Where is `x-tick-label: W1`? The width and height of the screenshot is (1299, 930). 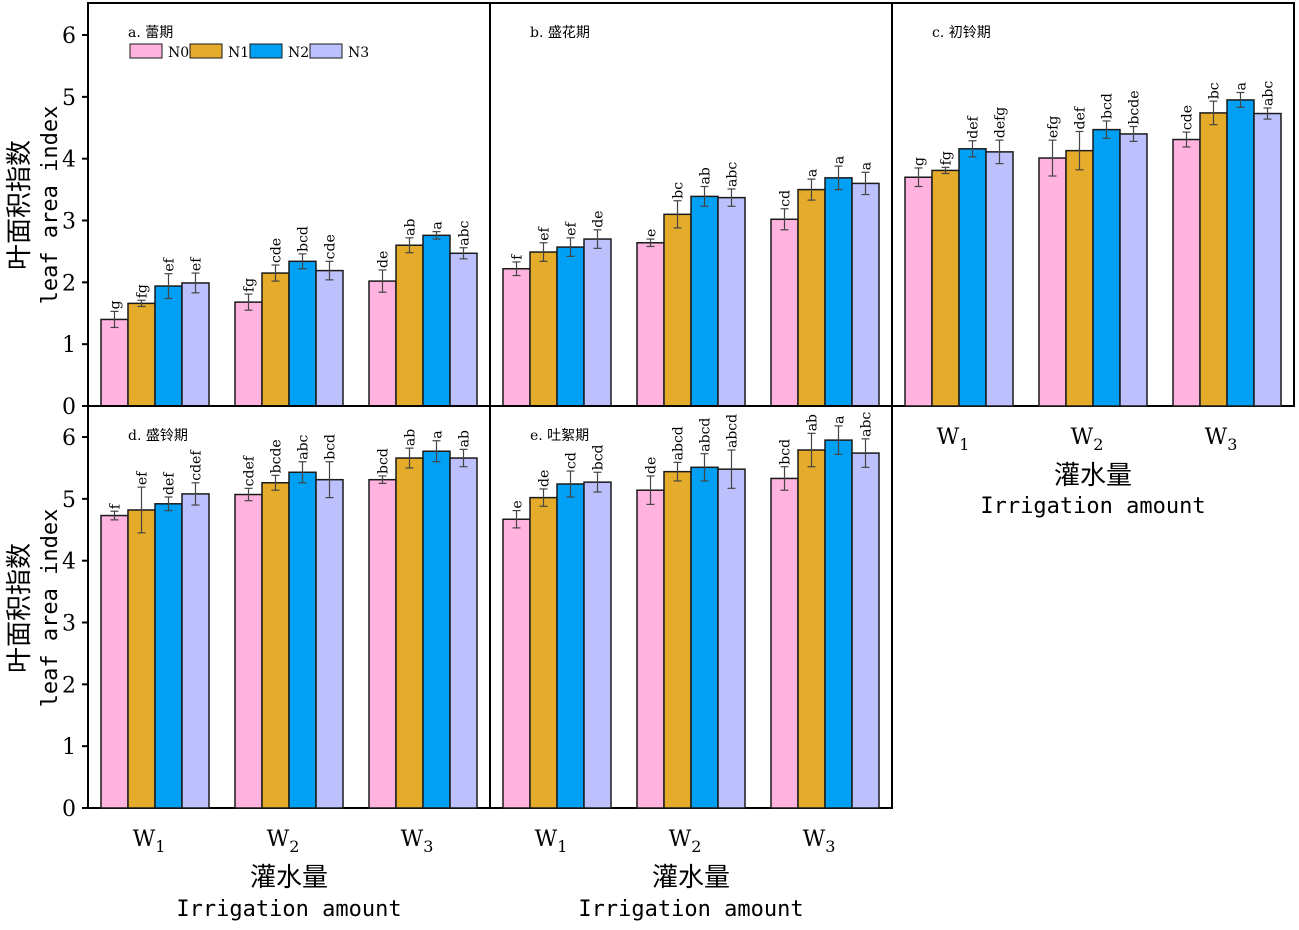 x-tick-label: W1 is located at coordinates (953, 439).